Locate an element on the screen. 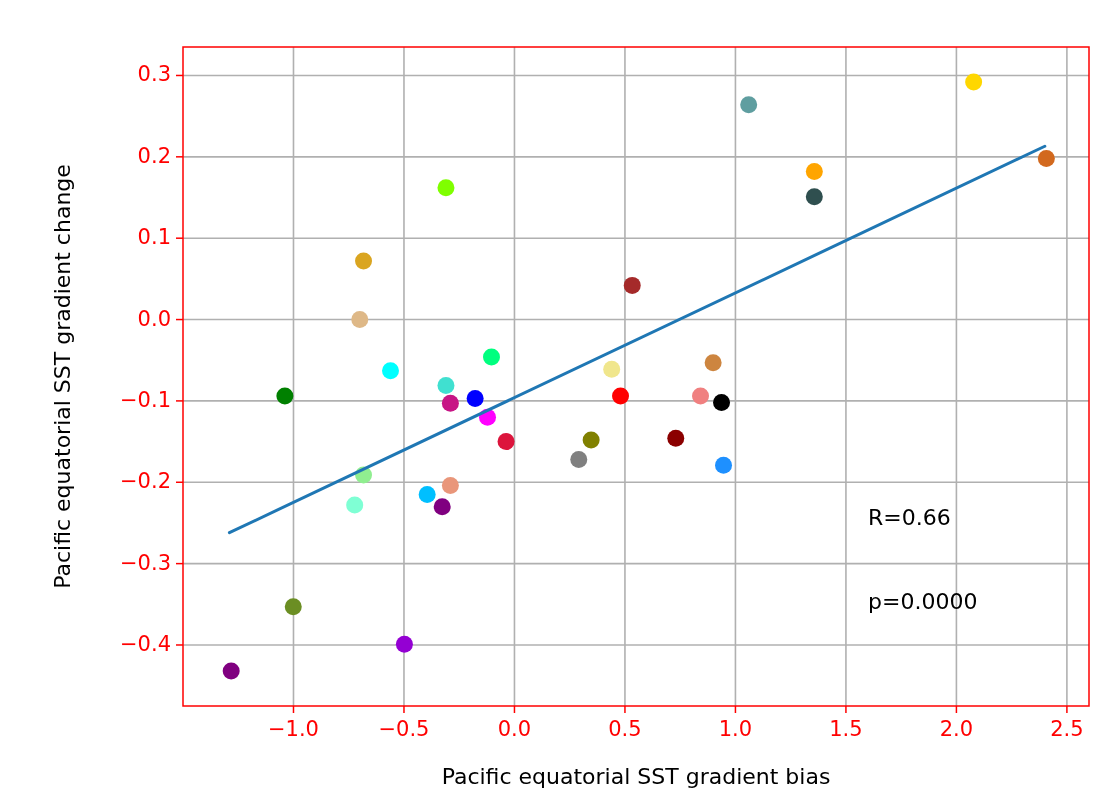  y-tick-label: −0.4 is located at coordinates (145, 643).